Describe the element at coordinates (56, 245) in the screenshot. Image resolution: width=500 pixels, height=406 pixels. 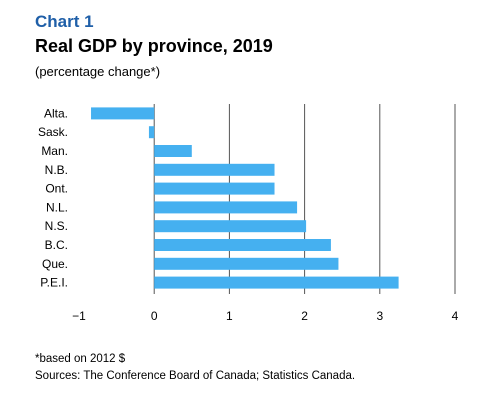
I see `category-label: B.C.` at that location.